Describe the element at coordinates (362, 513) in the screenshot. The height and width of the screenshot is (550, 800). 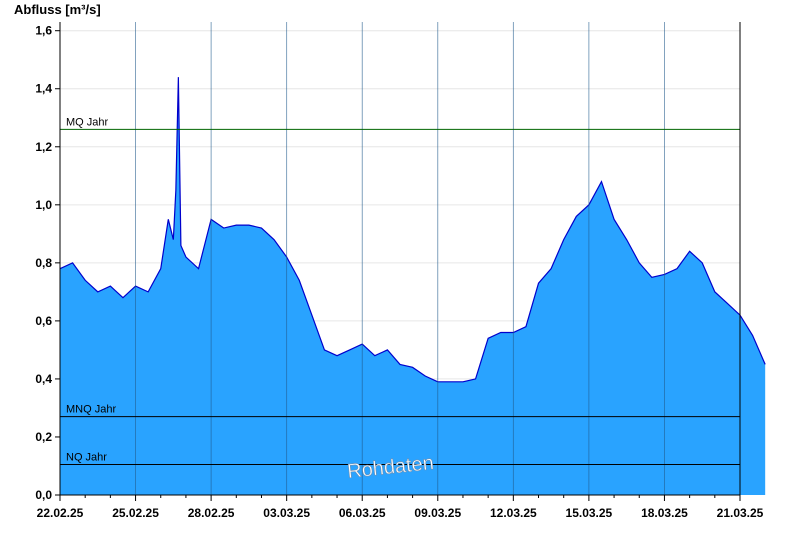
I see `x-tick-label-4: 06.03.25` at that location.